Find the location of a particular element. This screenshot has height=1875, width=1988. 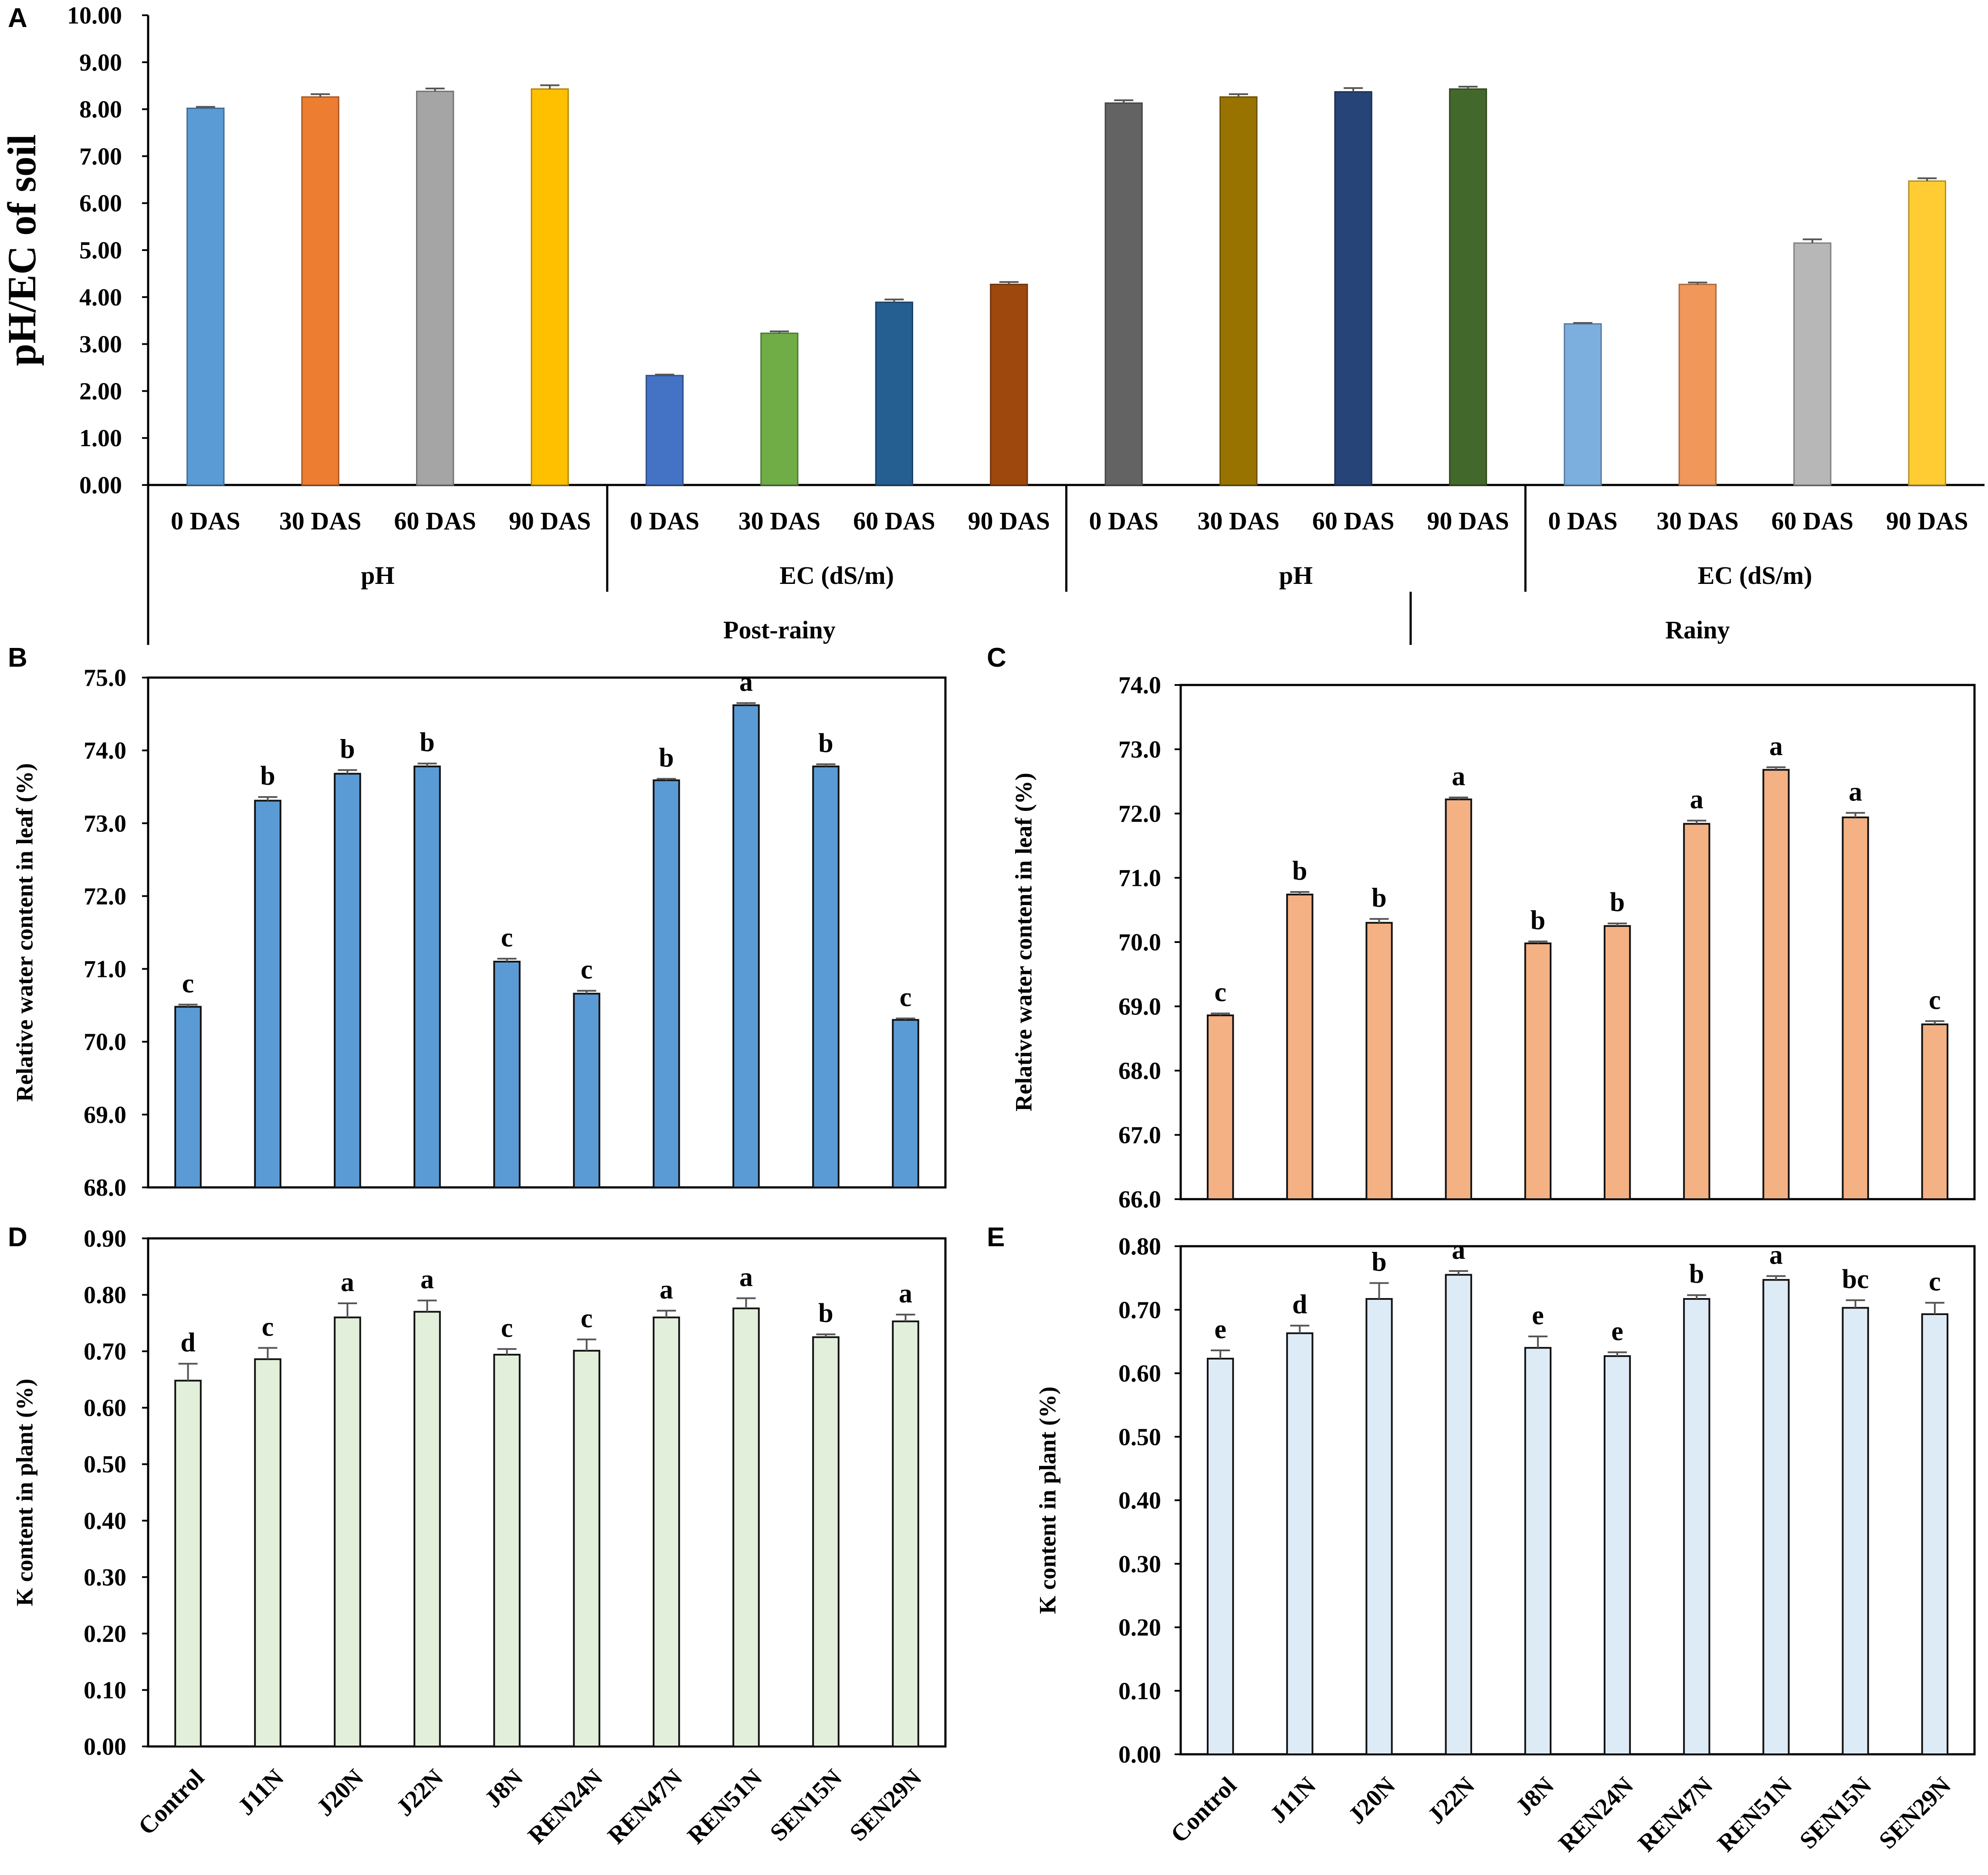

x-category-label: J11N is located at coordinates (1293, 1800).